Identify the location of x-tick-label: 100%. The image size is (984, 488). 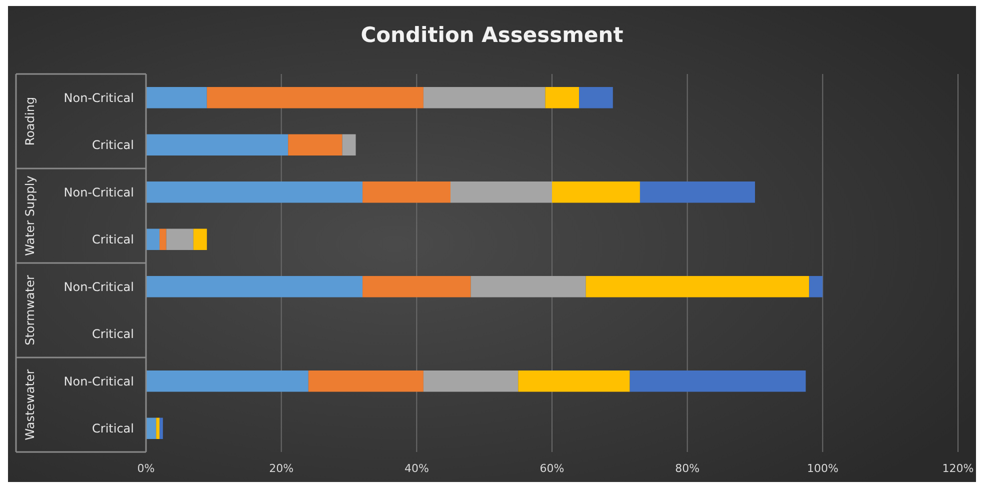
(822, 468).